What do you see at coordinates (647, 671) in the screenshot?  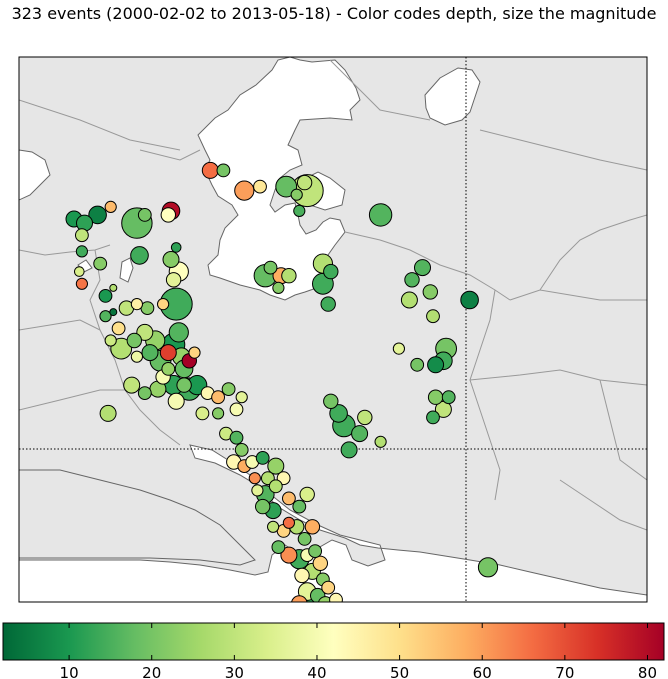 I see `colorbar-tick-label: 80` at bounding box center [647, 671].